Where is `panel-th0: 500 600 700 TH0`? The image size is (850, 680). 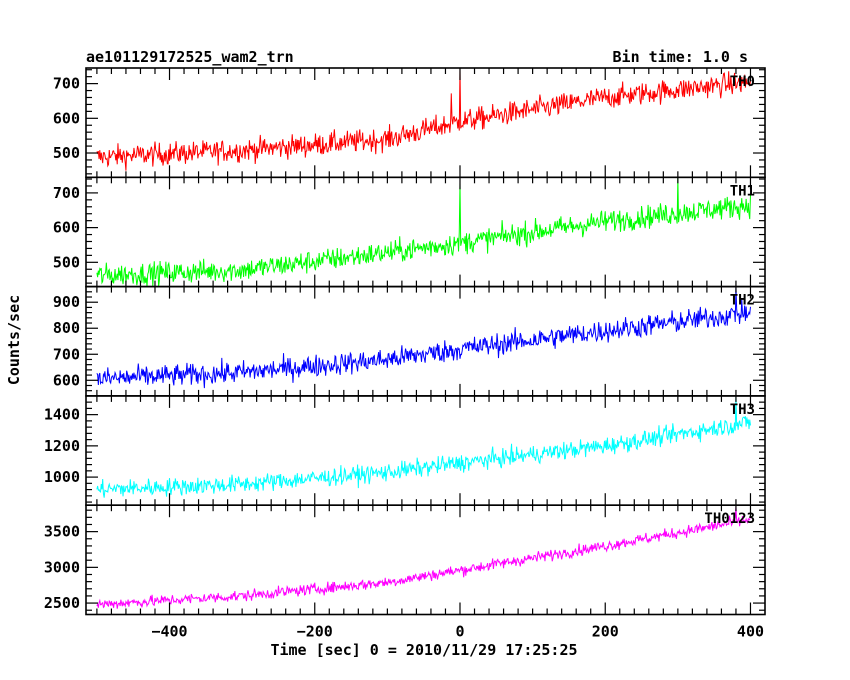 panel-th0: 500 600 700 TH0 is located at coordinates (409, 123).